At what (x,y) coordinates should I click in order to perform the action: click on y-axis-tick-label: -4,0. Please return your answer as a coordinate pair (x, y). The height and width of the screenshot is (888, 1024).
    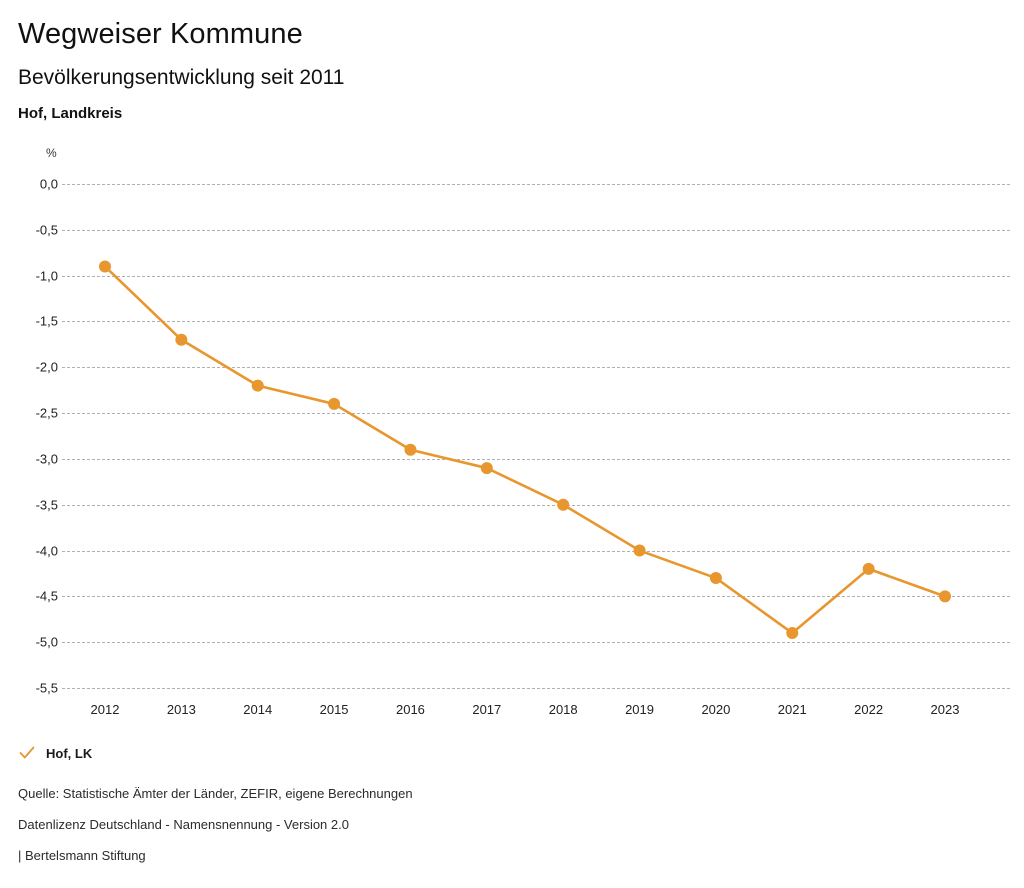
    Looking at the image, I should click on (46, 551).